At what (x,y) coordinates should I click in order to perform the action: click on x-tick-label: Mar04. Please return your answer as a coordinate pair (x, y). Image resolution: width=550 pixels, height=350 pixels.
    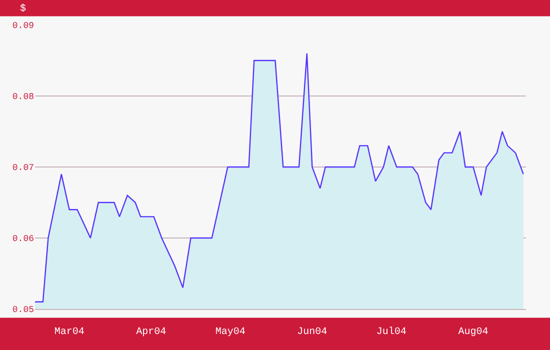
    Looking at the image, I should click on (69, 332).